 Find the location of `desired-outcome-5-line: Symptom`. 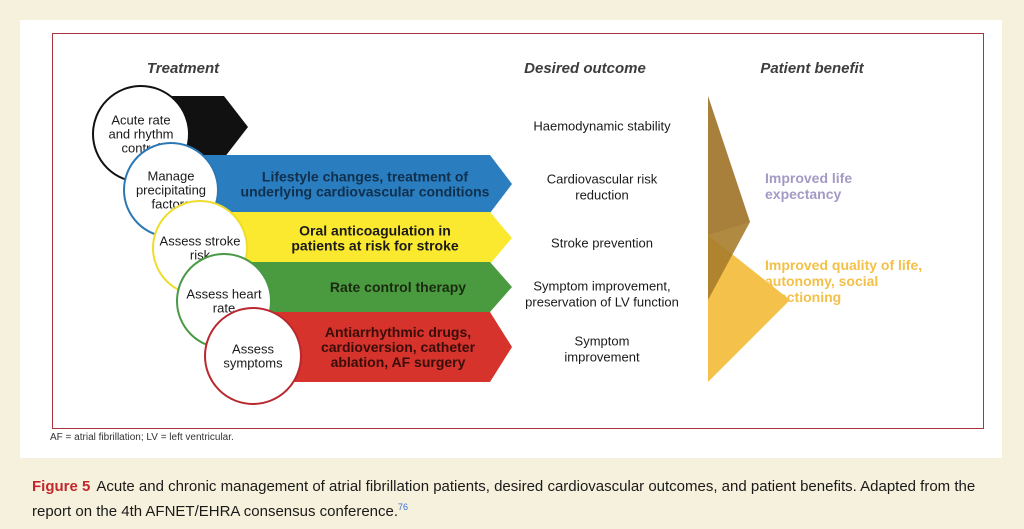

desired-outcome-5-line: Symptom is located at coordinates (602, 341).